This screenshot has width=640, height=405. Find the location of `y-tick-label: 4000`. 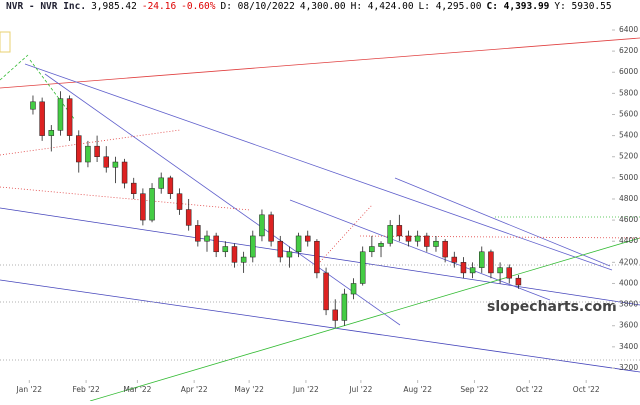

y-tick-label: 4000 is located at coordinates (628, 282).